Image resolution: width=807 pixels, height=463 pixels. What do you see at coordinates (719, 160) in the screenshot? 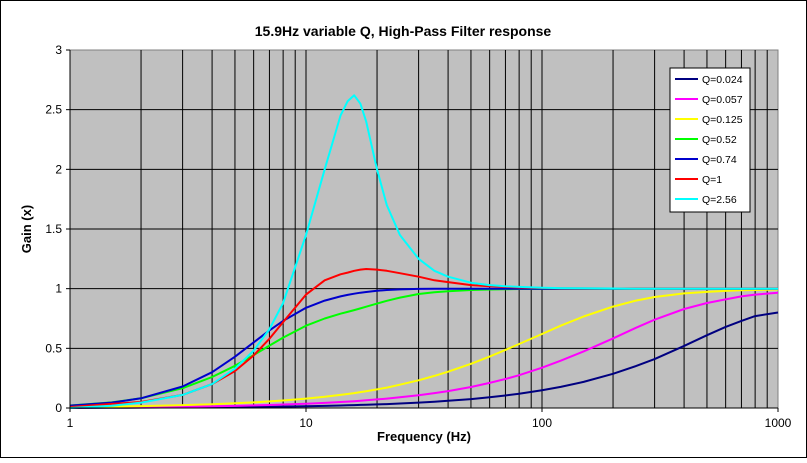
I see `legend-label: Q=0.74` at bounding box center [719, 160].